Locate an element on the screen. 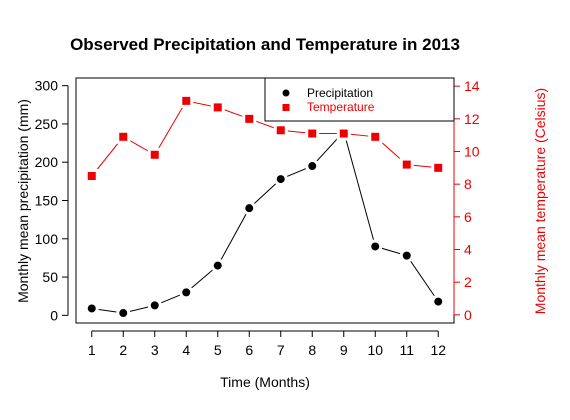  right-y-axis: 0 2 4 6 8 10 12 14 is located at coordinates (467, 200).